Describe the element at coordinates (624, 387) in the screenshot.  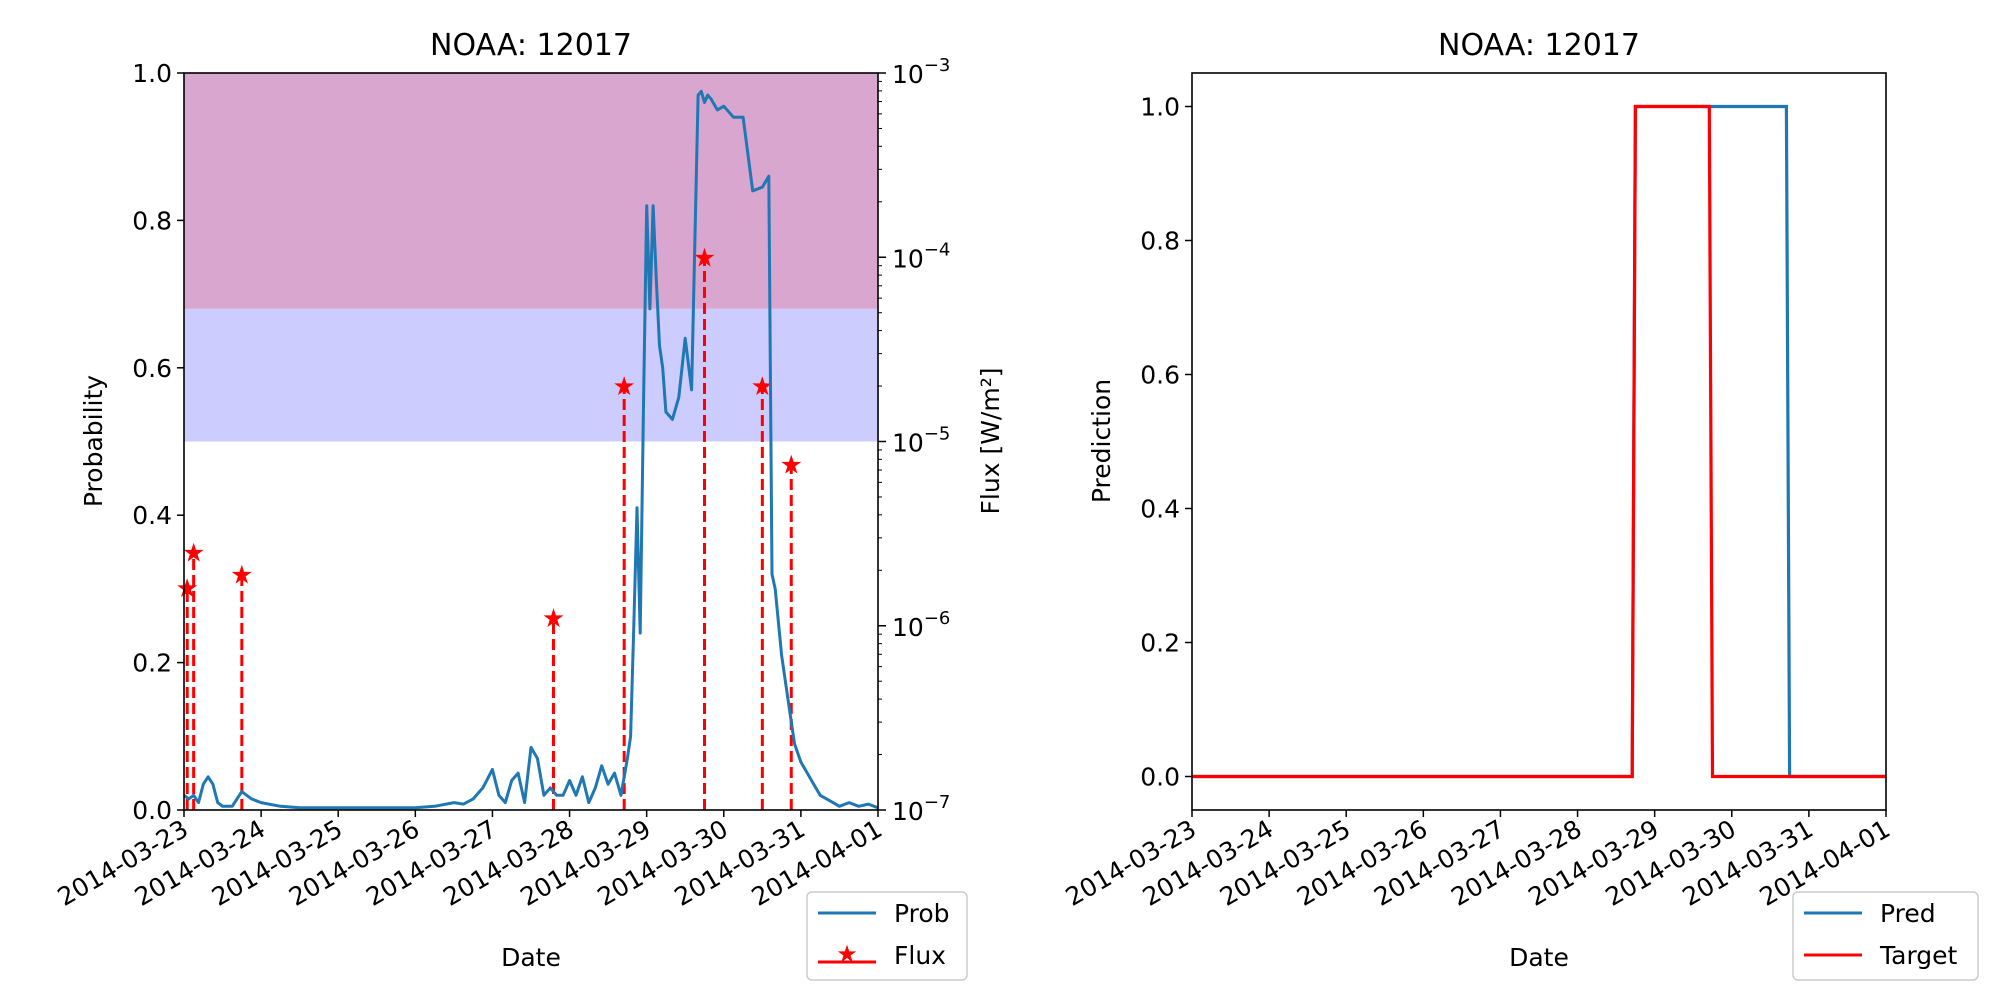
I see `flux-star-4: ★` at that location.